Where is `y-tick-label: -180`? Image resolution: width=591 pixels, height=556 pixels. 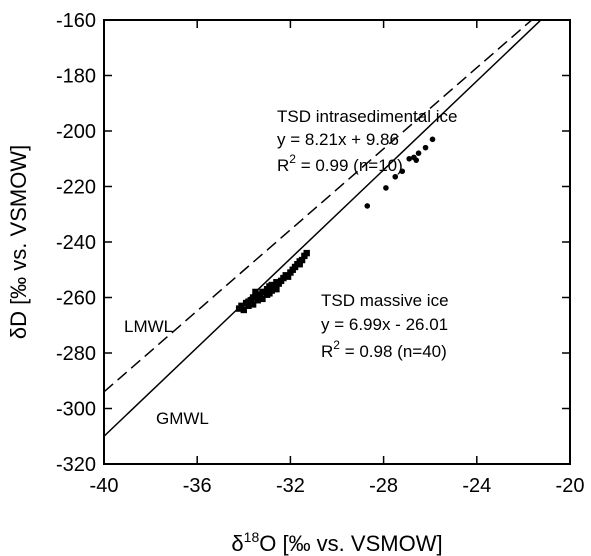 y-tick-label: -180 is located at coordinates (76, 77).